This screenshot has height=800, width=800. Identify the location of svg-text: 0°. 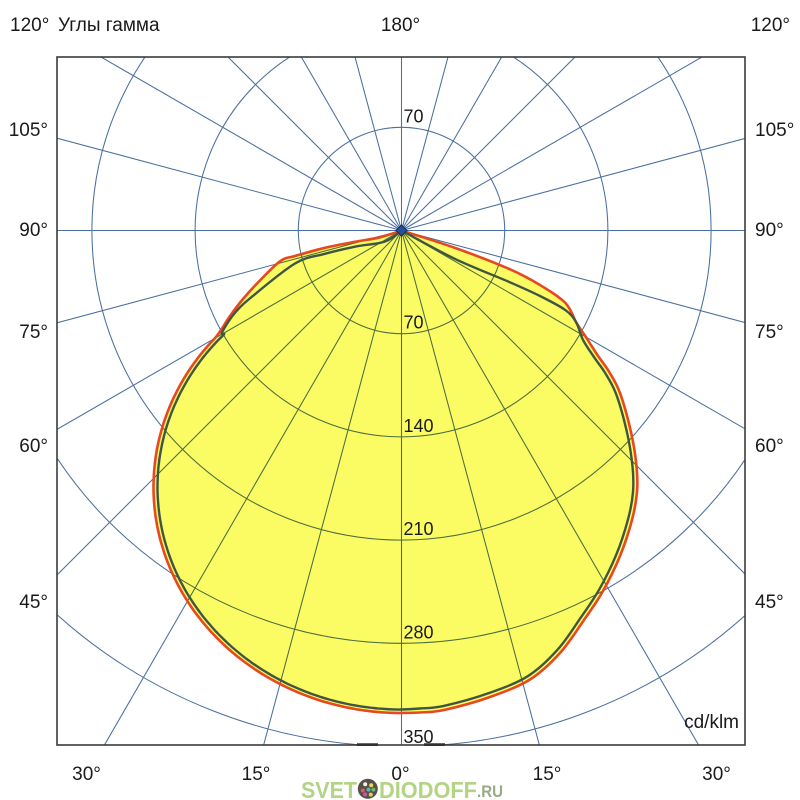
(400, 774).